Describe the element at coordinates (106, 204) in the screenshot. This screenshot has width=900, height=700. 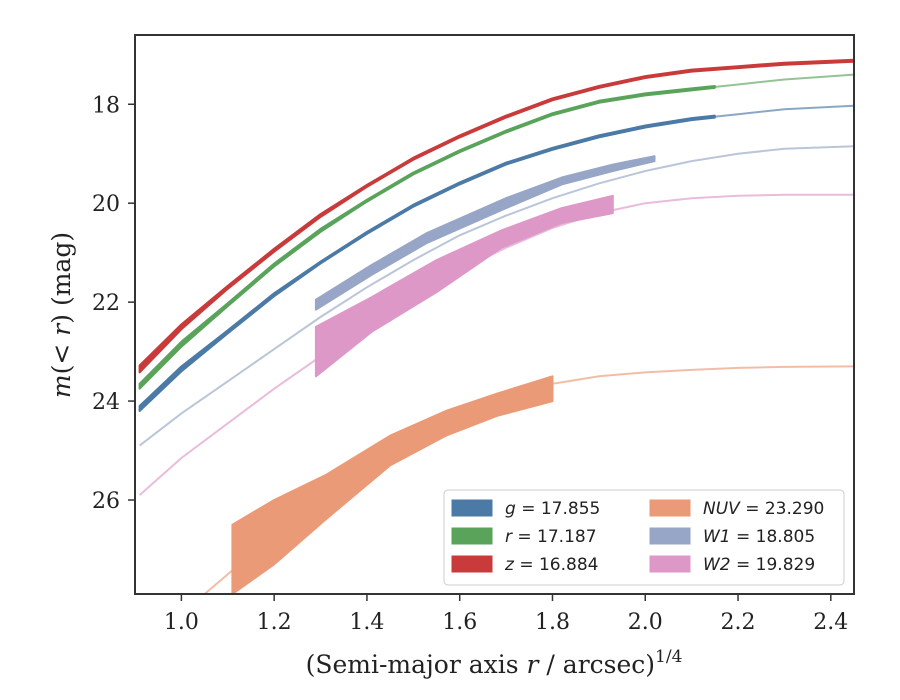
I see `y-tick-label: 20` at that location.